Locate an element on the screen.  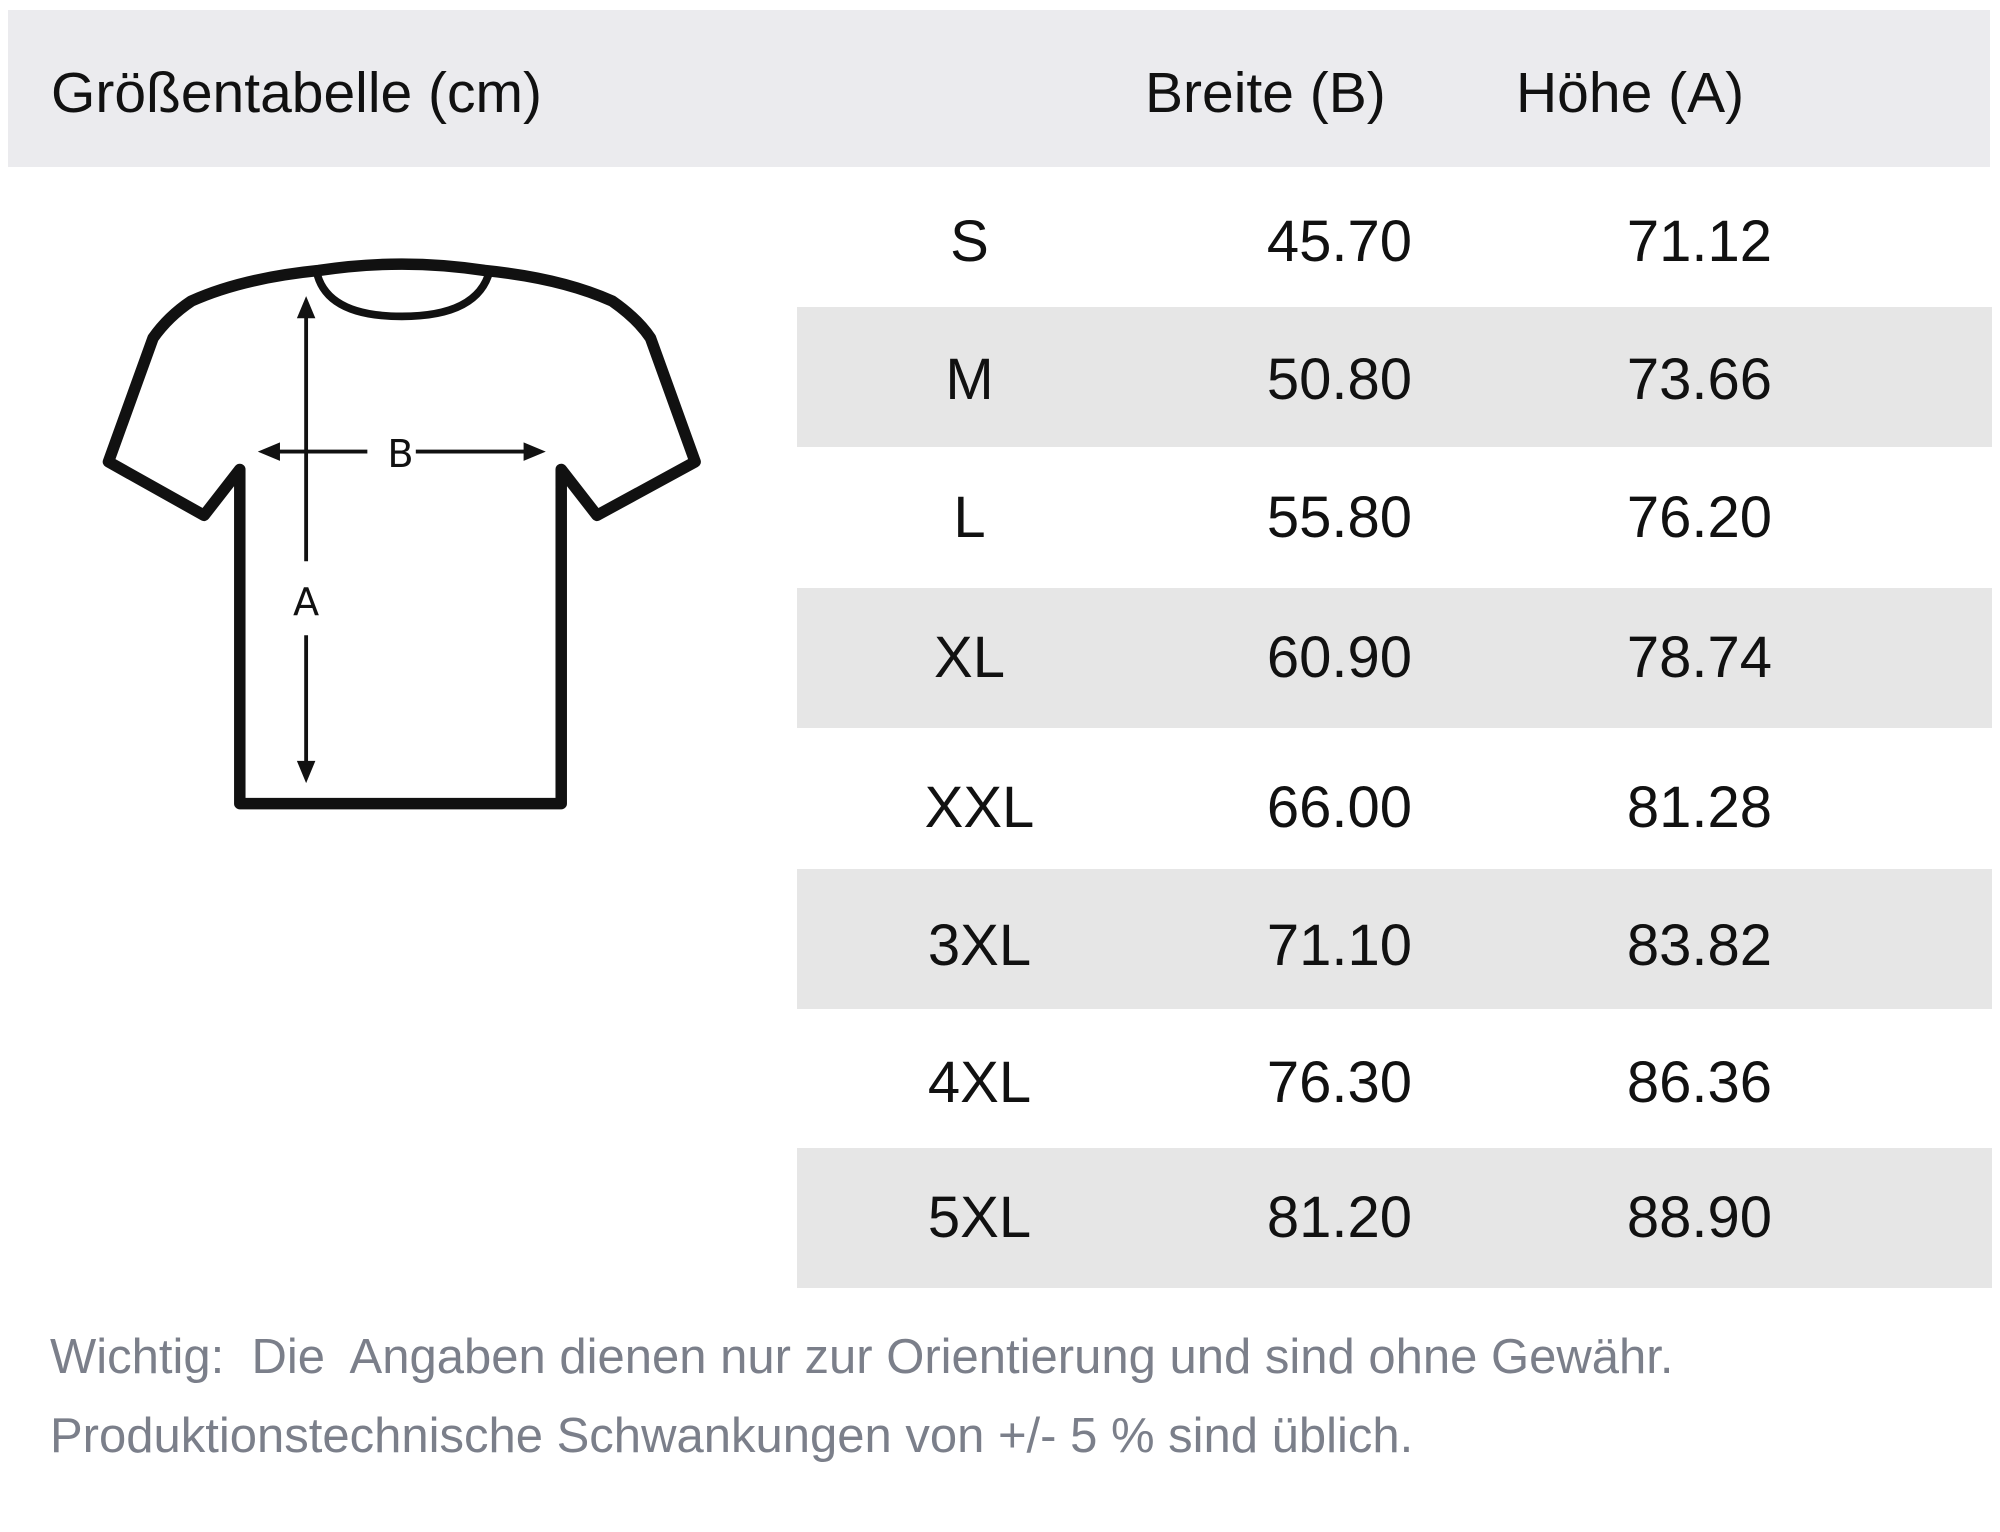
width-cell: 55.80 is located at coordinates (1339, 517).